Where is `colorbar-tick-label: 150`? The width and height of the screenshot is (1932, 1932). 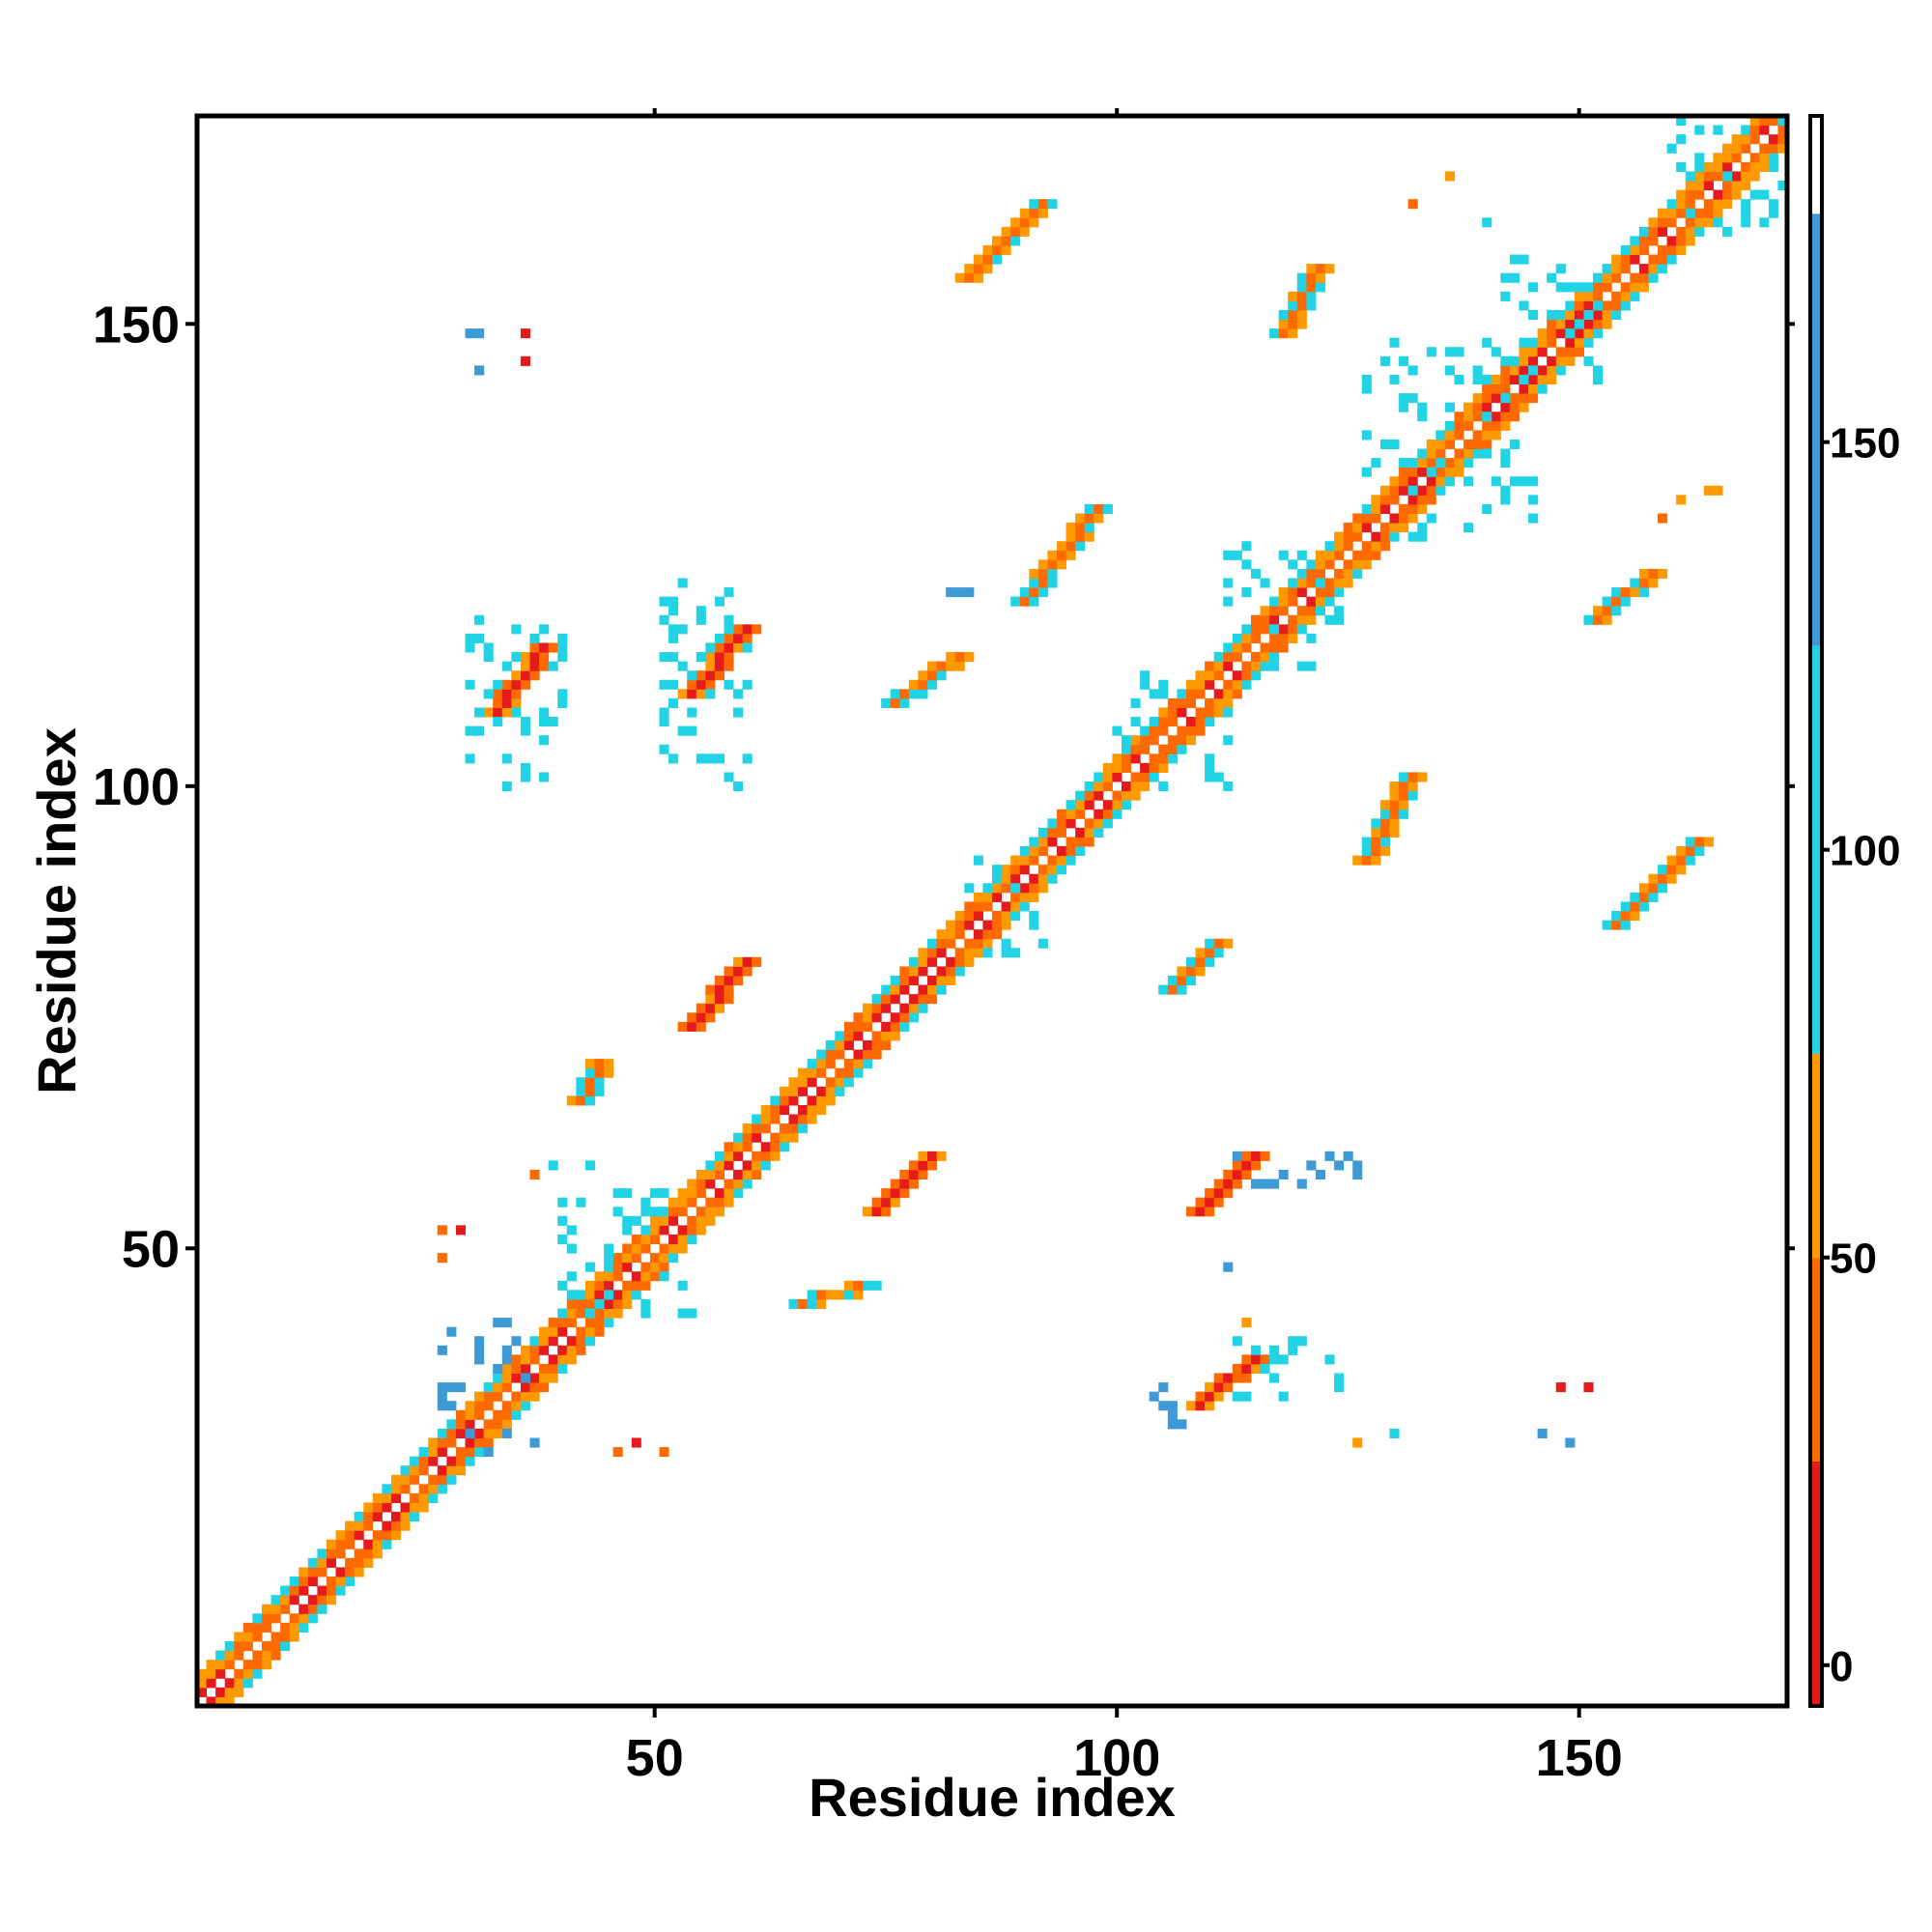 colorbar-tick-label: 150 is located at coordinates (1865, 444).